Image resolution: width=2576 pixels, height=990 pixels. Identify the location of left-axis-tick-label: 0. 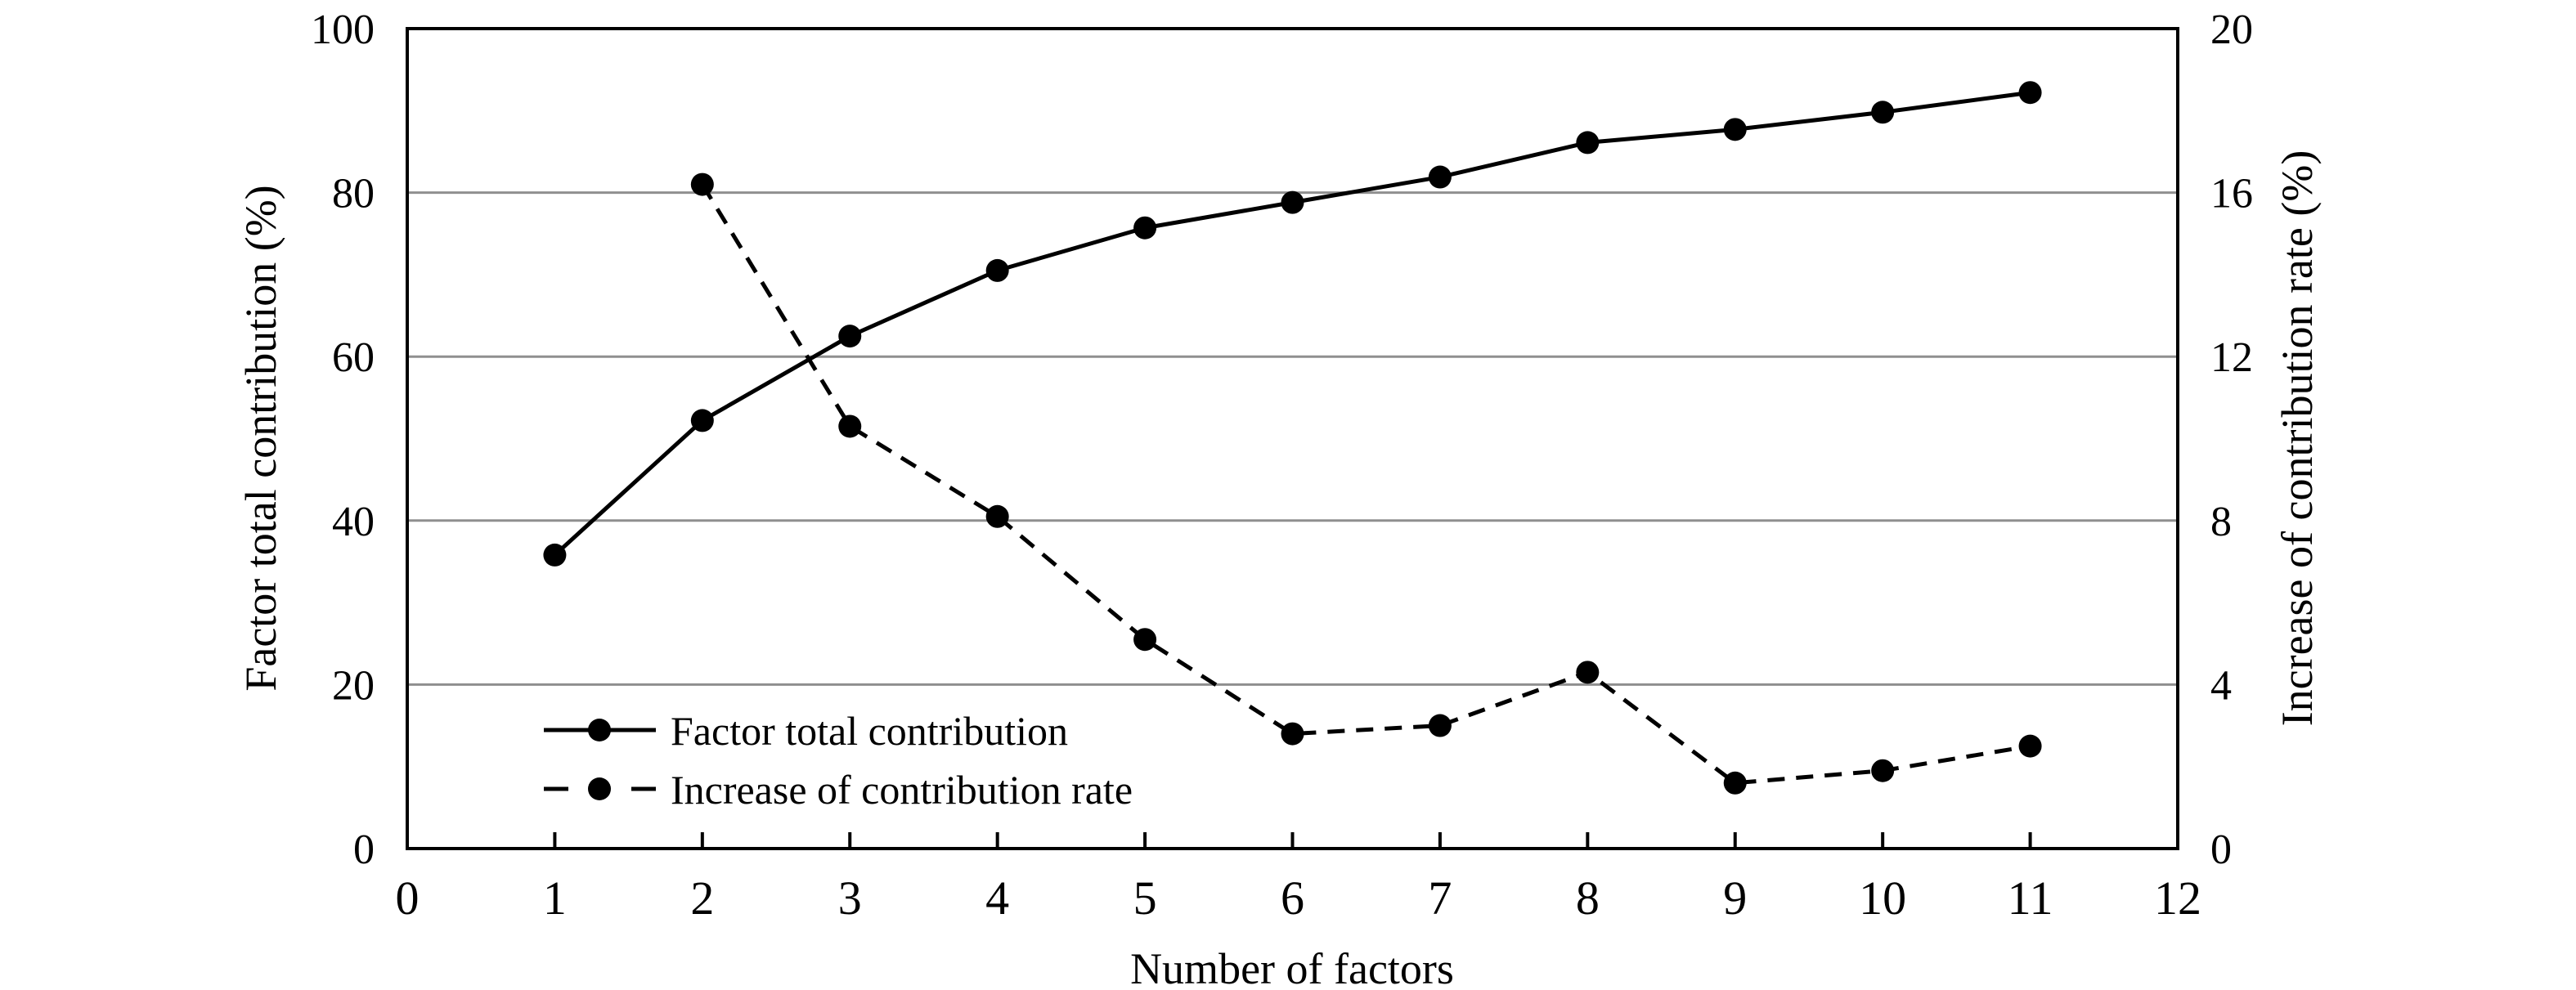
(364, 850).